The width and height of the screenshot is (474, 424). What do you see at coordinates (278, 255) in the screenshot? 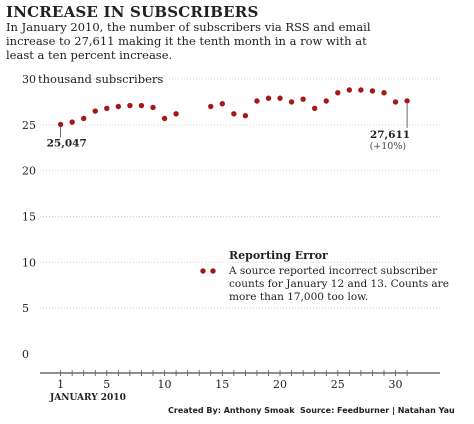
I see `error-title: Reporting Error` at bounding box center [278, 255].